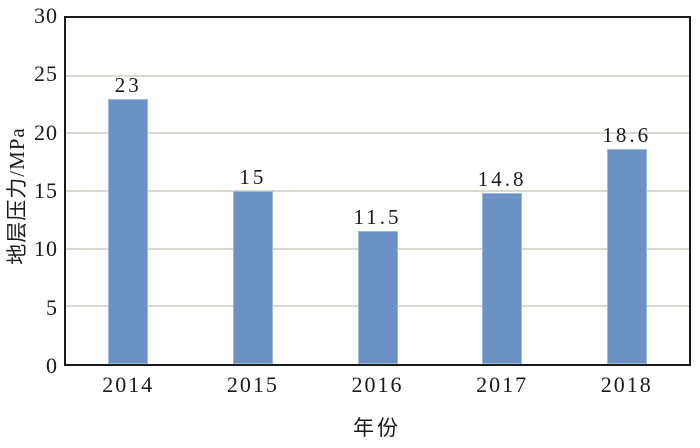 The image size is (700, 448). I want to click on y-tick-label-25: 25, so click(46, 74).